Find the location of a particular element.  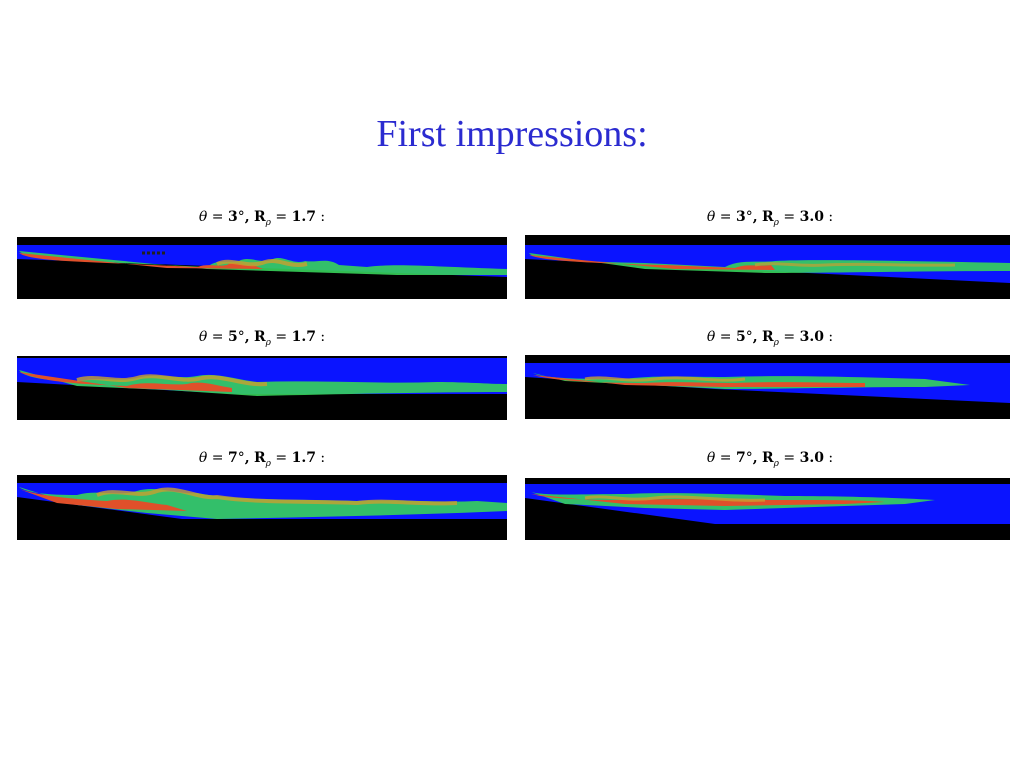

panel-caption: θ = 5°, Rρ = 3.0 : is located at coordinates (770, 338).